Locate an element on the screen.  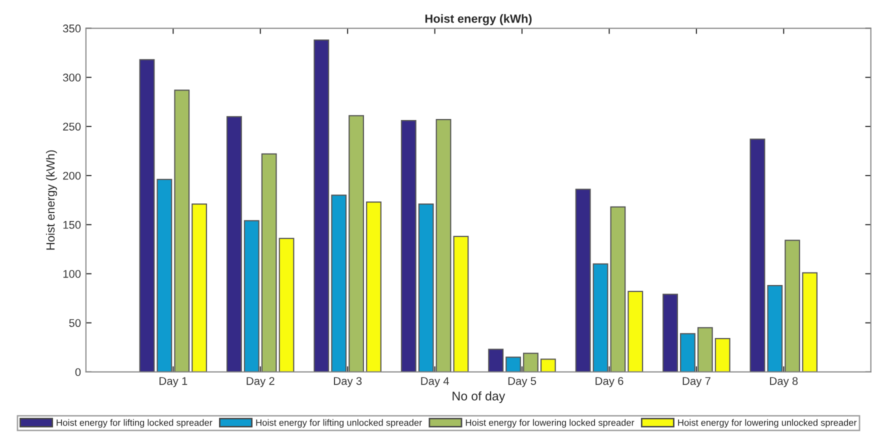
x-tick-label: Day 6 is located at coordinates (610, 382).